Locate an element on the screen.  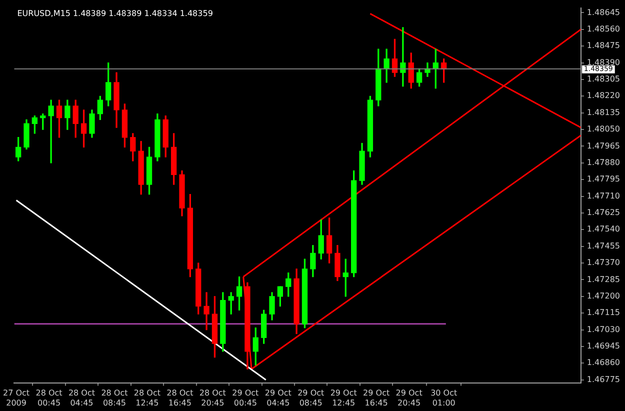
y-tick-label: 1.46945 is located at coordinates (603, 346).